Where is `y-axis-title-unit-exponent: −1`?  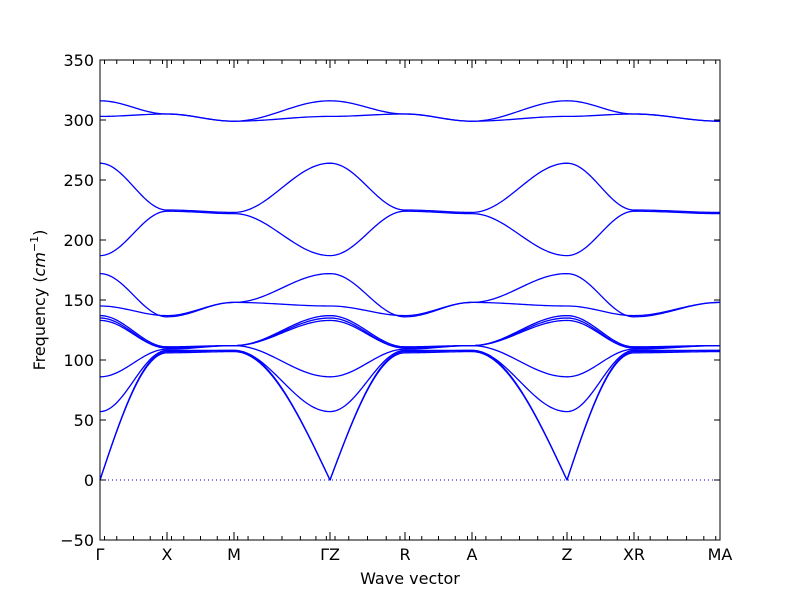
y-axis-title-unit-exponent: −1 is located at coordinates (34, 244).